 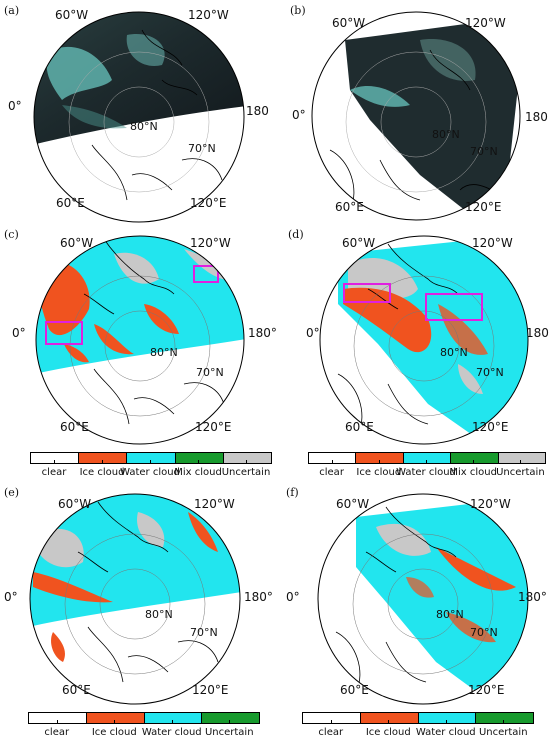 I want to click on panel-e-label-70n: 70°N, so click(x=204, y=632).